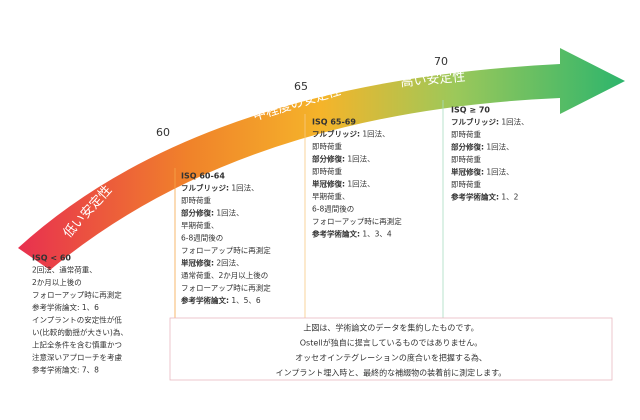  I want to click on line-text: 上記全条件を含む慎重かつ, so click(77, 345).